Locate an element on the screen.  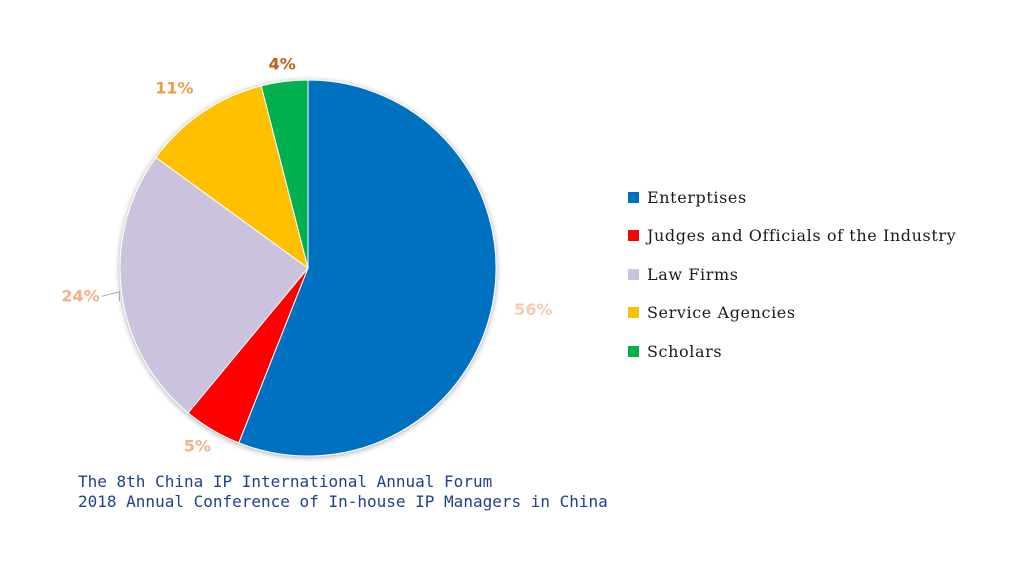
legend-item-service-agencies: Service Agencies is located at coordinates (792, 313).